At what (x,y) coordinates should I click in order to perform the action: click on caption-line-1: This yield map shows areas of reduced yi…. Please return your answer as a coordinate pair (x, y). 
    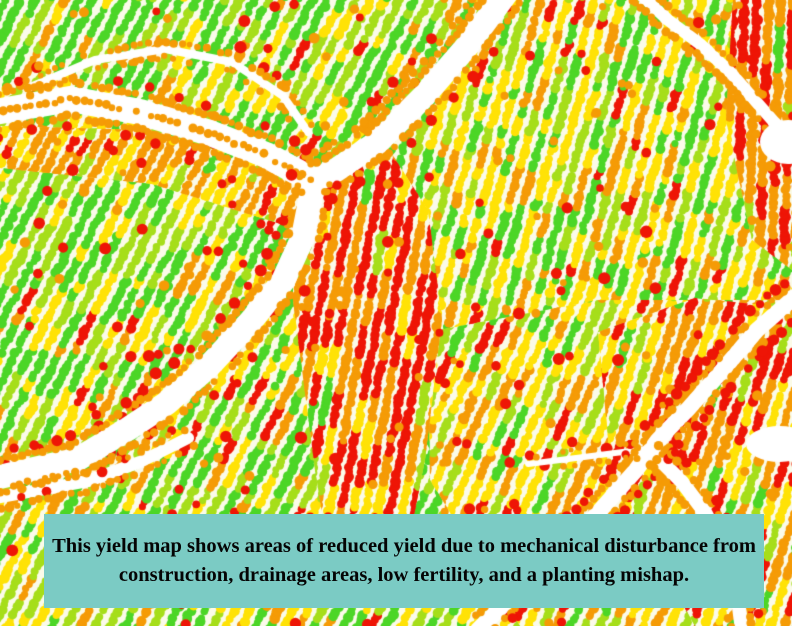
    Looking at the image, I should click on (404, 546).